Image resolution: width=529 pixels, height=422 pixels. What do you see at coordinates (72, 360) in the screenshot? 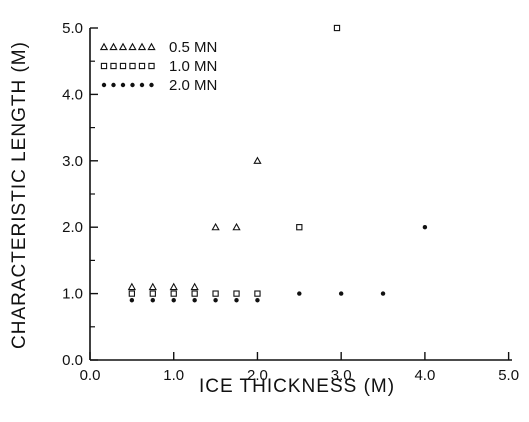
I see `y-tick-label: 0.0` at bounding box center [72, 360].